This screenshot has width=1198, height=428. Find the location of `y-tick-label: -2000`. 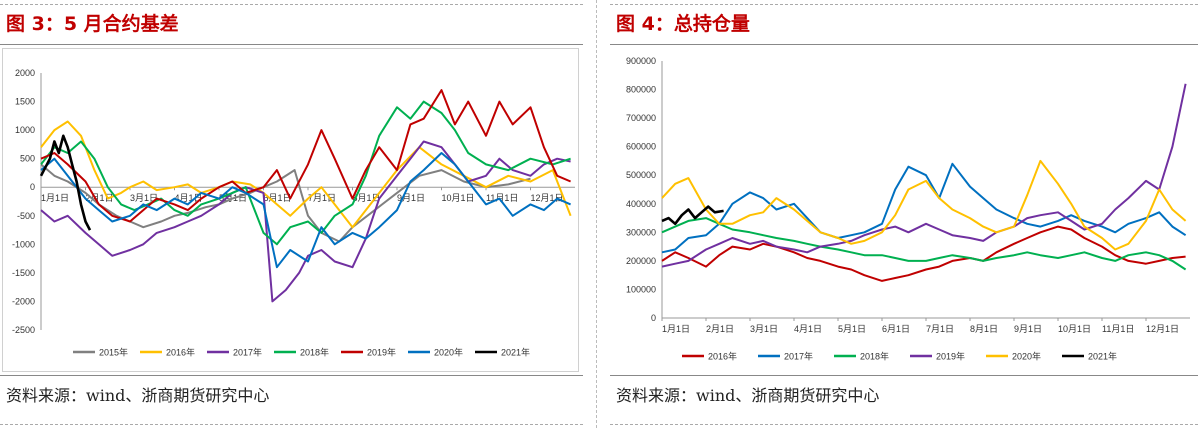

y-tick-label: -2000 is located at coordinates (23, 301).